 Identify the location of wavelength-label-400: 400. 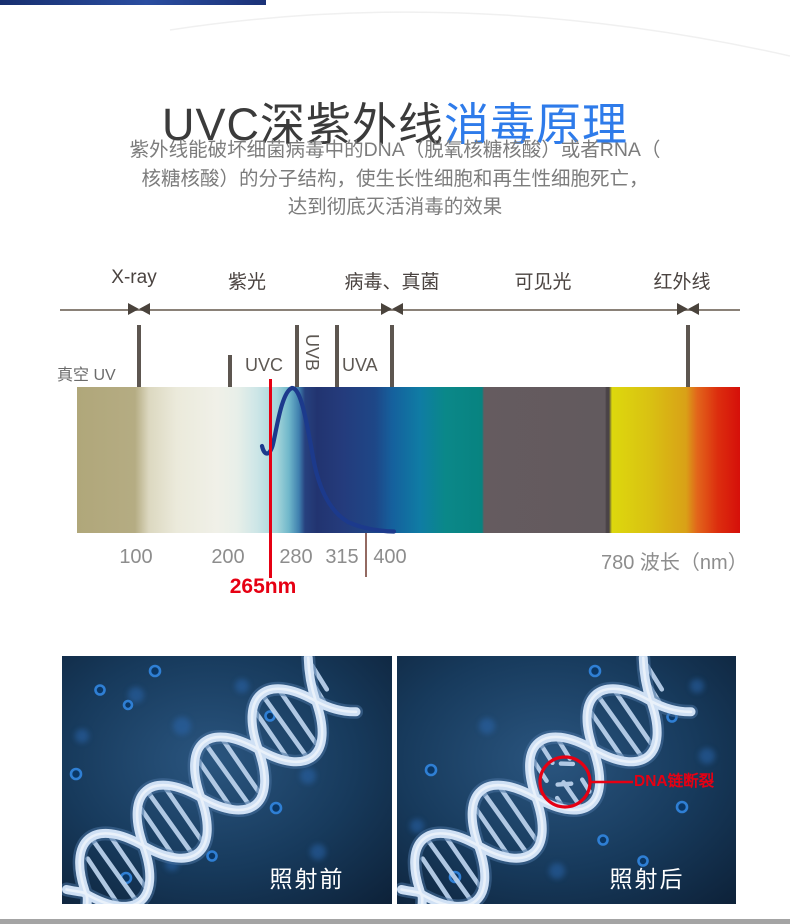
(390, 557).